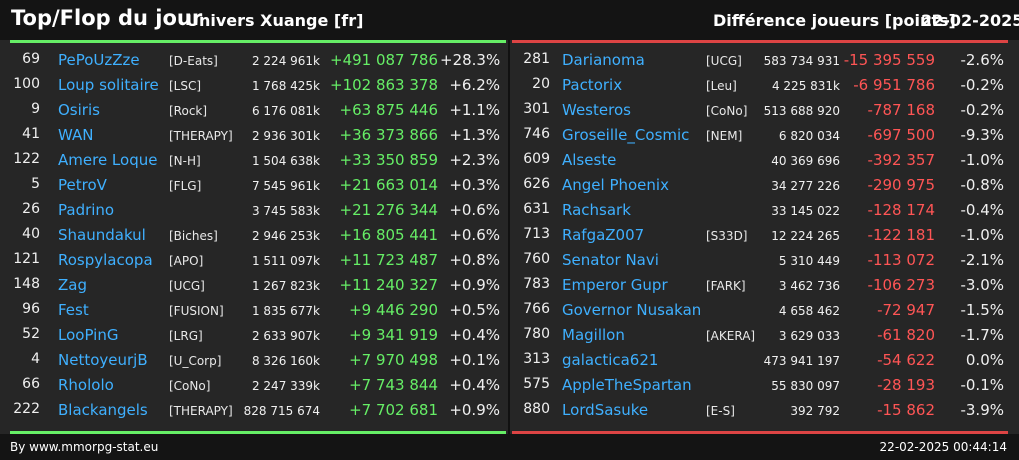 The height and width of the screenshot is (460, 1019). What do you see at coordinates (76, 135) in the screenshot?
I see `player-name-link: WAN` at bounding box center [76, 135].